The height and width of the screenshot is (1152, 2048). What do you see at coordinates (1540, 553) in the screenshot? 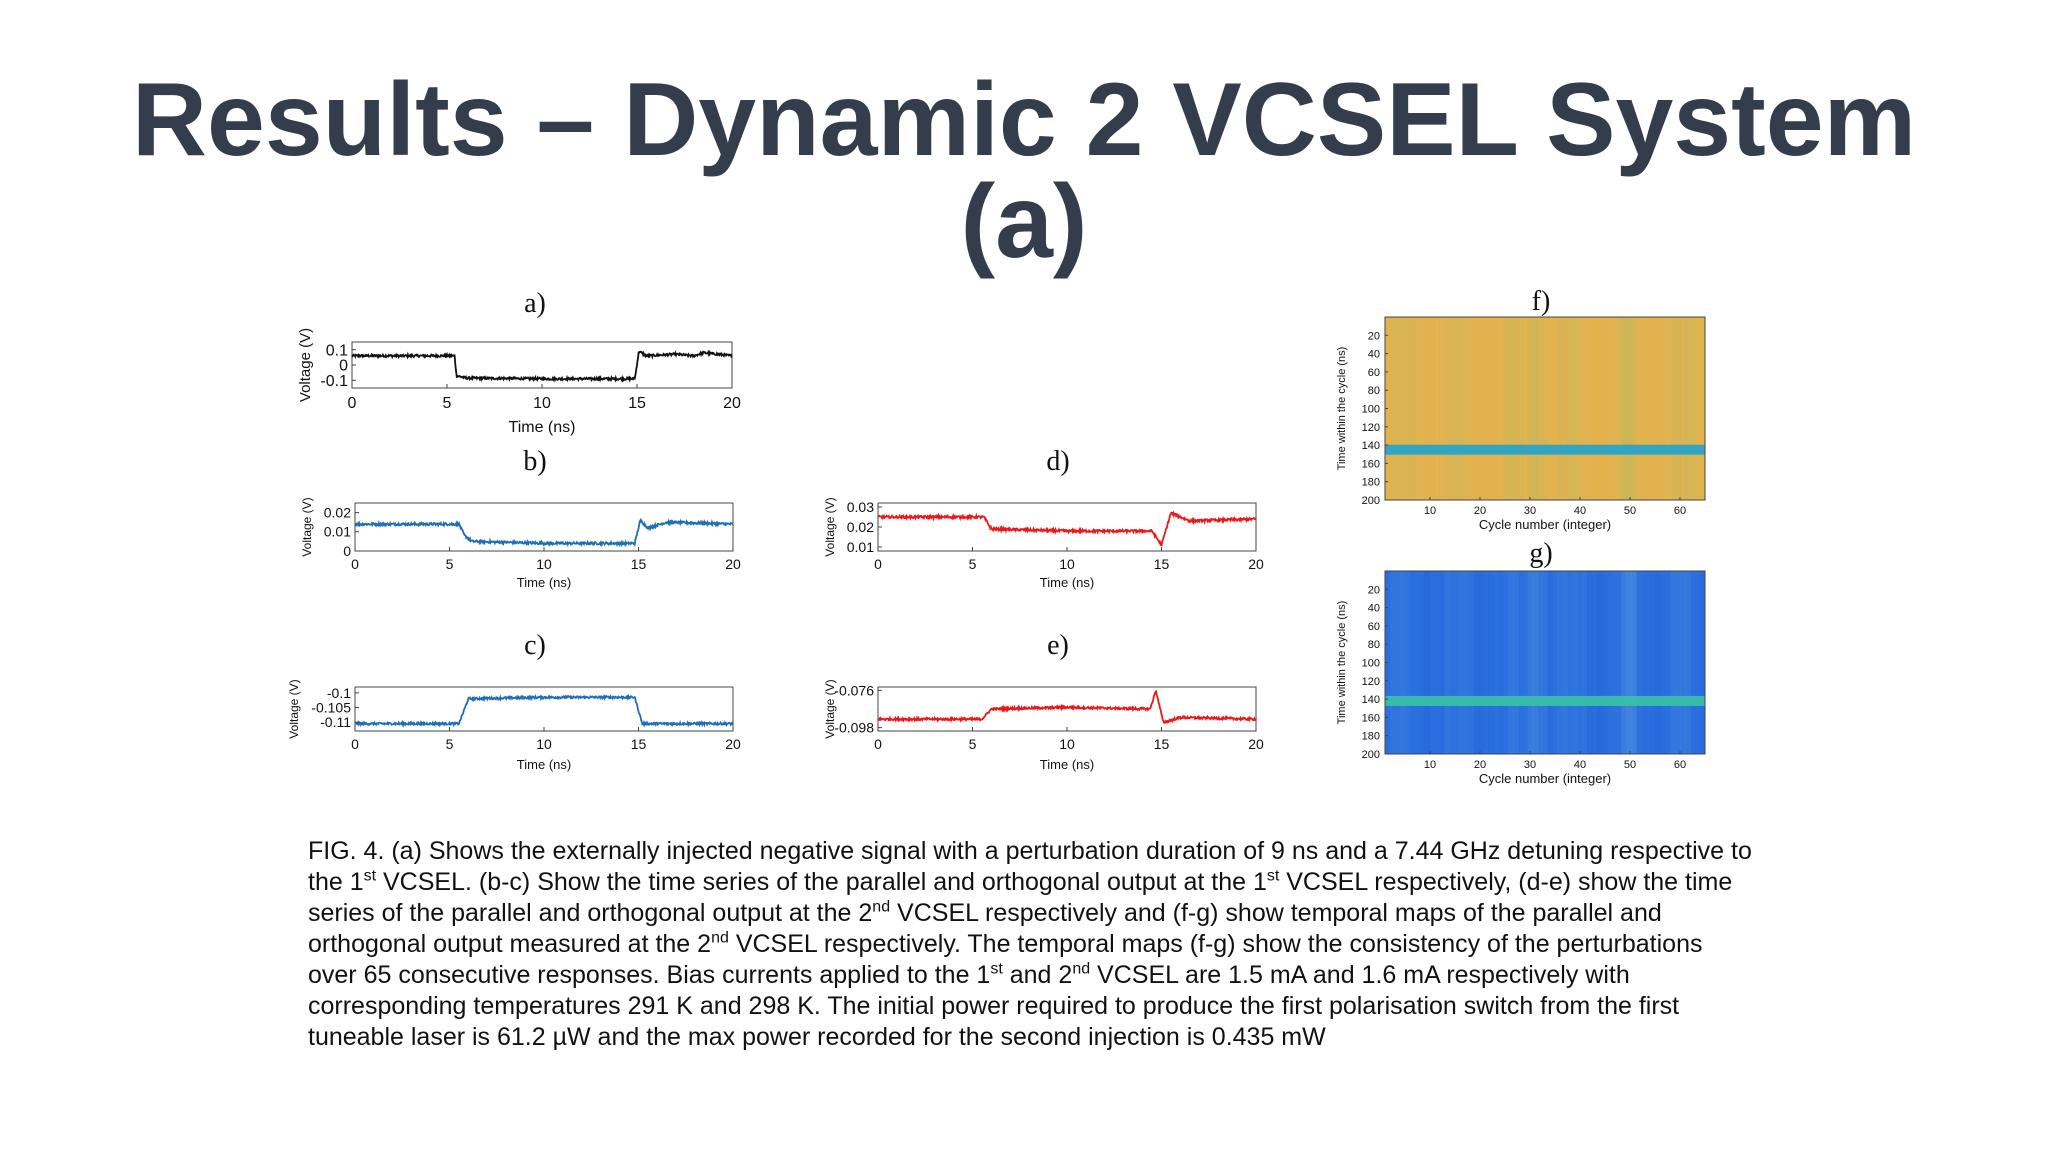
I see `panel-label-g: g)` at bounding box center [1540, 553].